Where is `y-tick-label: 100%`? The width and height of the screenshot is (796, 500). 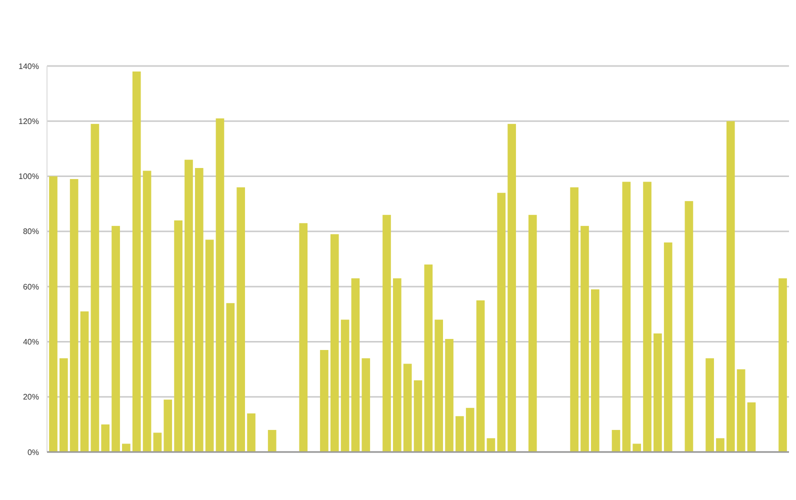 y-tick-label: 100% is located at coordinates (28, 177).